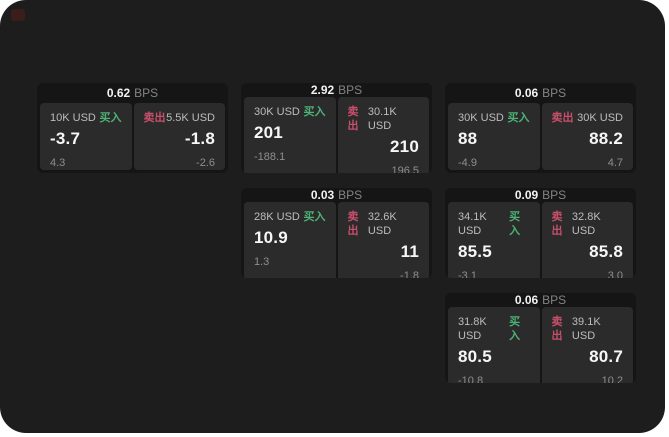  I want to click on sell-panel: 卖出 39.1K USD 80.7 10.2, so click(587, 345).